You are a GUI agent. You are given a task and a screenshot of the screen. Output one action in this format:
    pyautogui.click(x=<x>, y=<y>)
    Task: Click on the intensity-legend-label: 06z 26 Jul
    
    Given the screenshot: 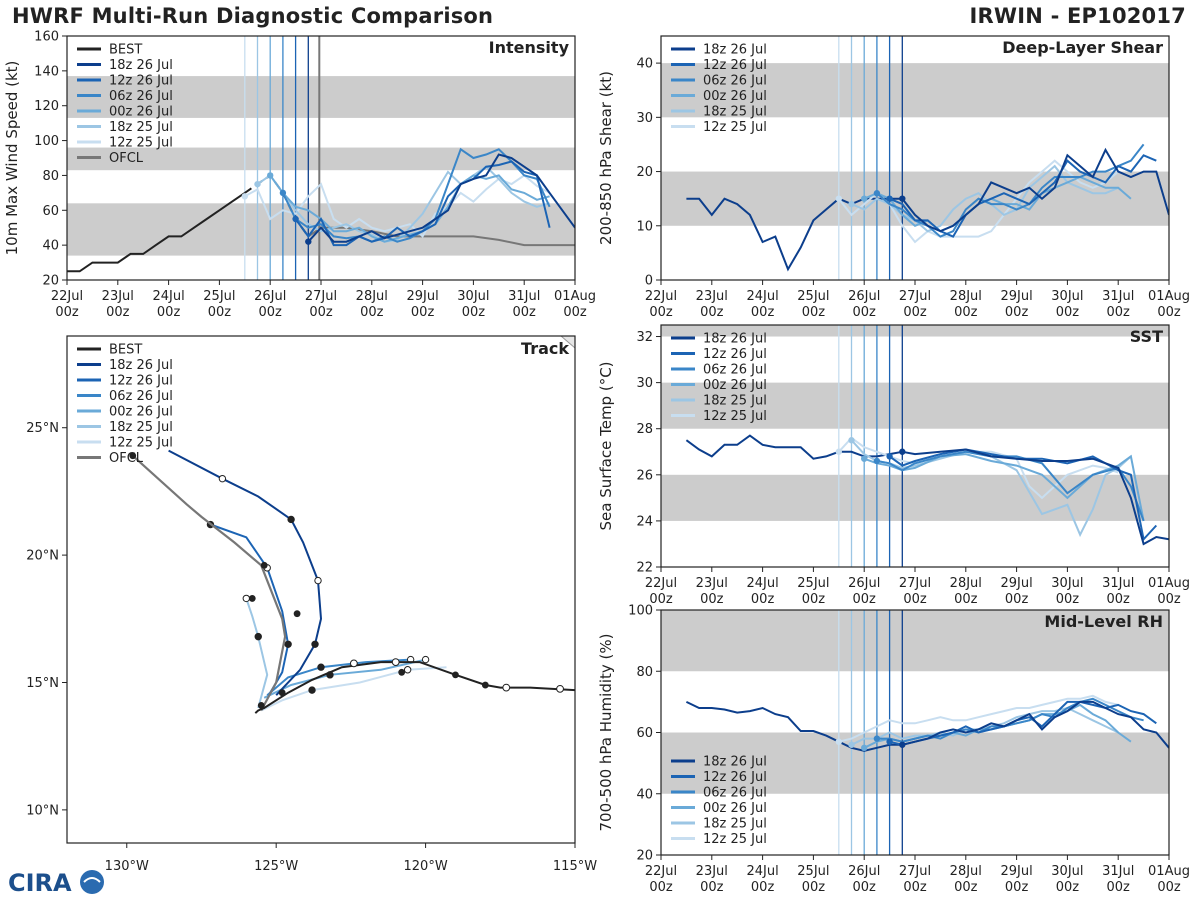 What is the action you would take?
    pyautogui.click(x=141, y=96)
    